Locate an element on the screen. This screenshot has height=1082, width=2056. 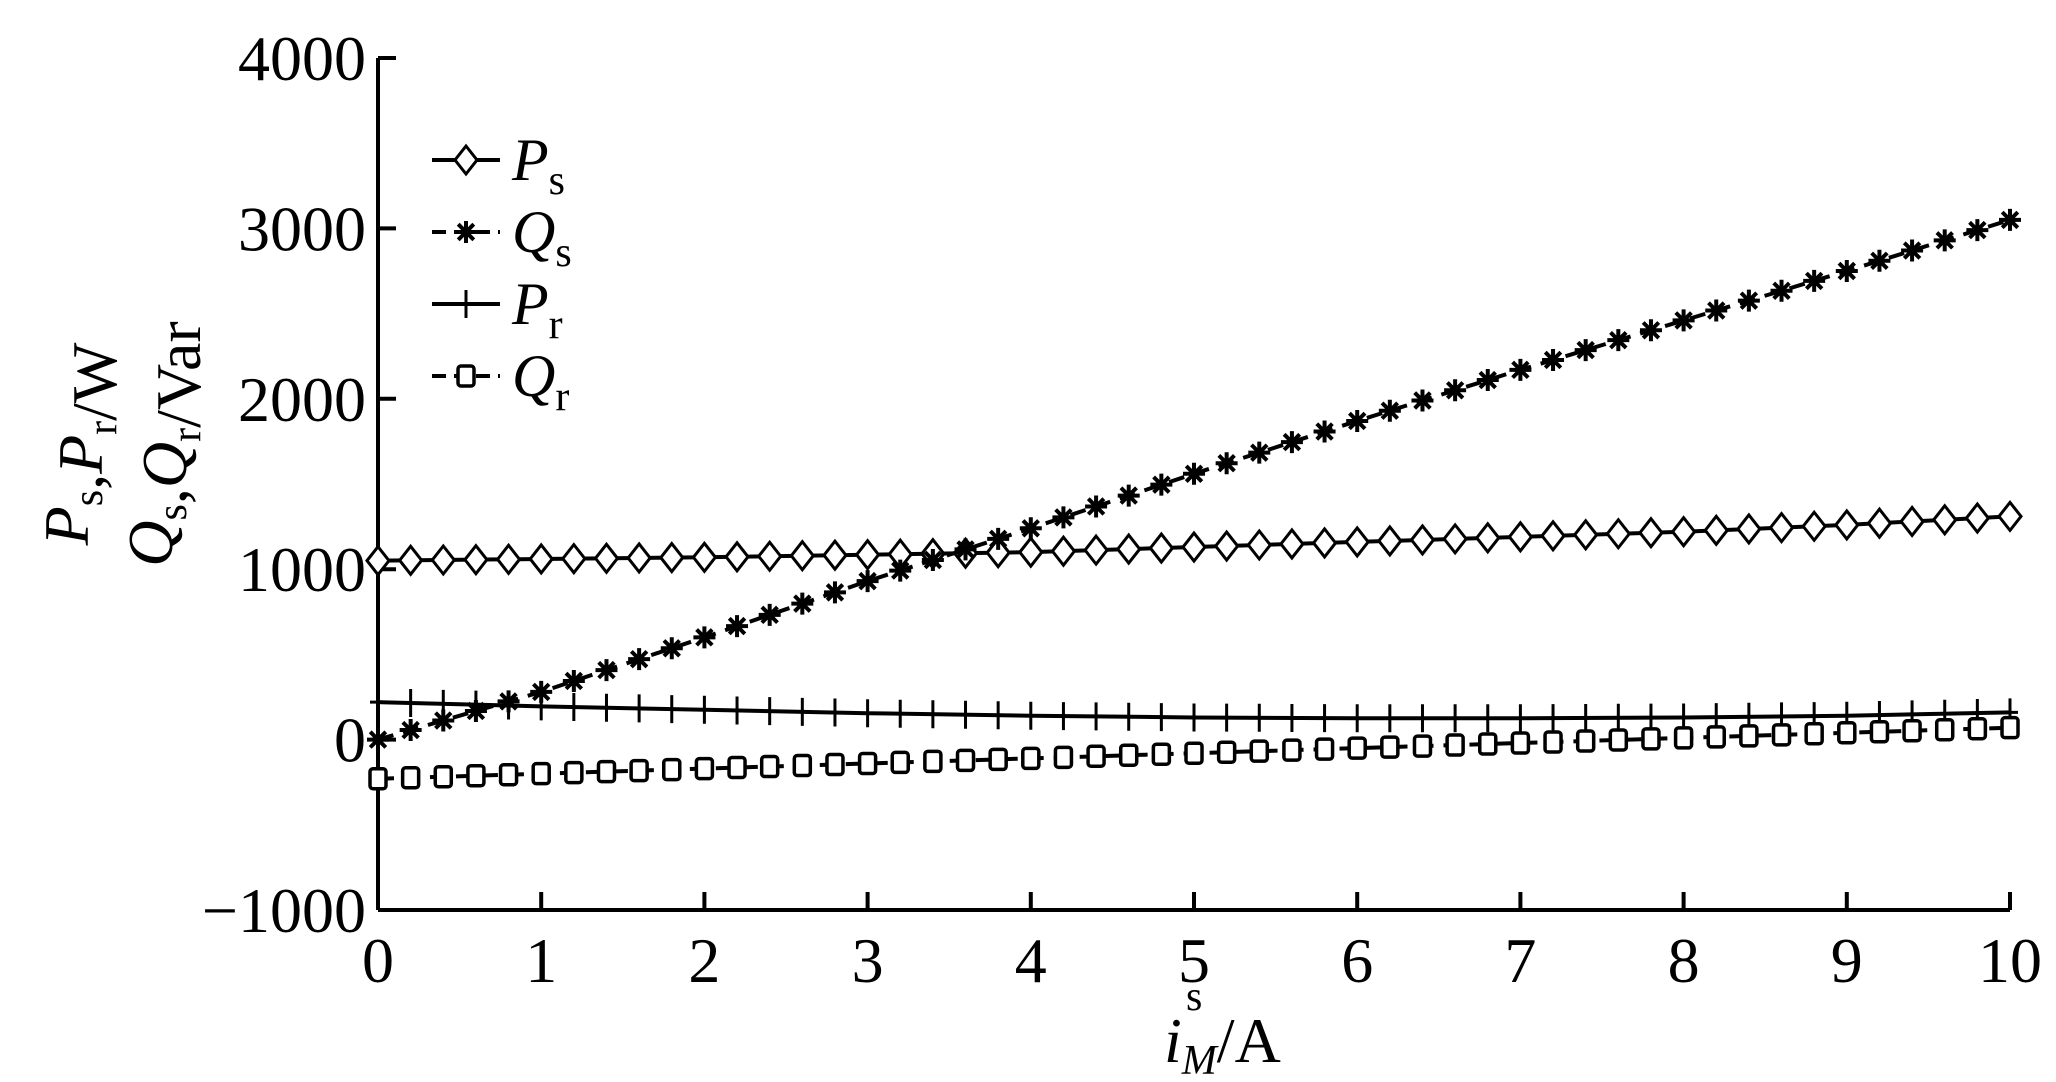
y-tick-label: 2000 is located at coordinates (302, 399).